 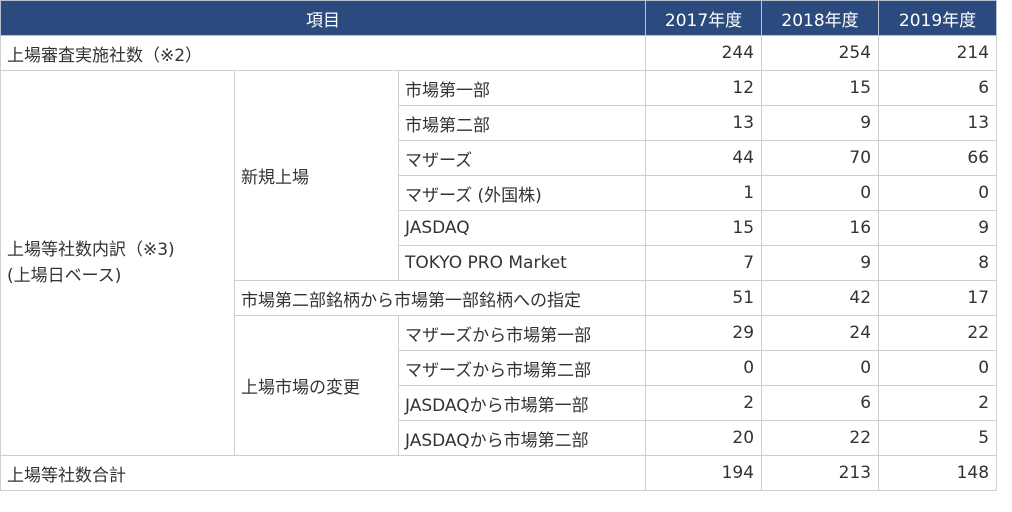 I want to click on table-row-total: 上場等社数合計 194 213 148, so click(x=499, y=473).